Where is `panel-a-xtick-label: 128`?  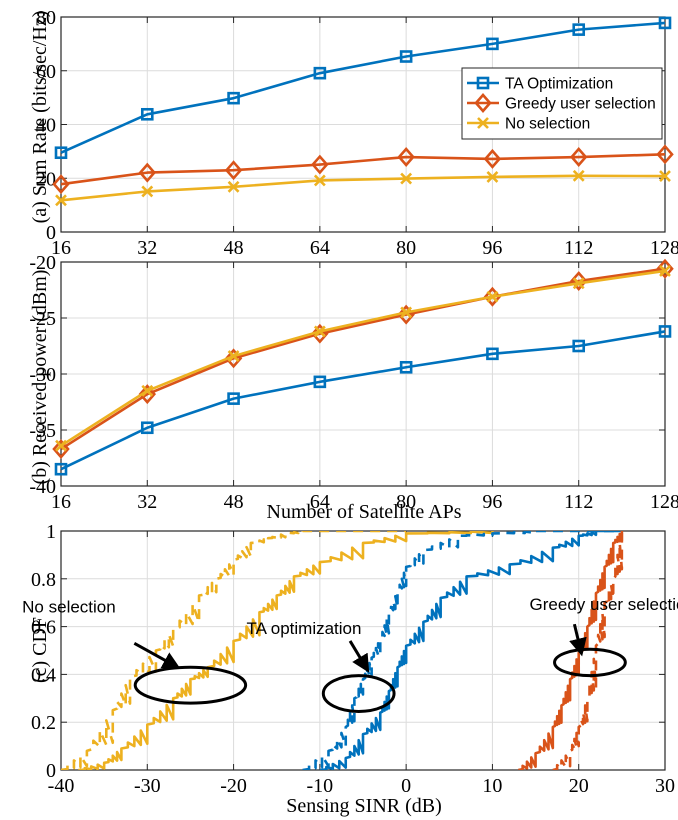
panel-a-xtick-label: 128 is located at coordinates (664, 248).